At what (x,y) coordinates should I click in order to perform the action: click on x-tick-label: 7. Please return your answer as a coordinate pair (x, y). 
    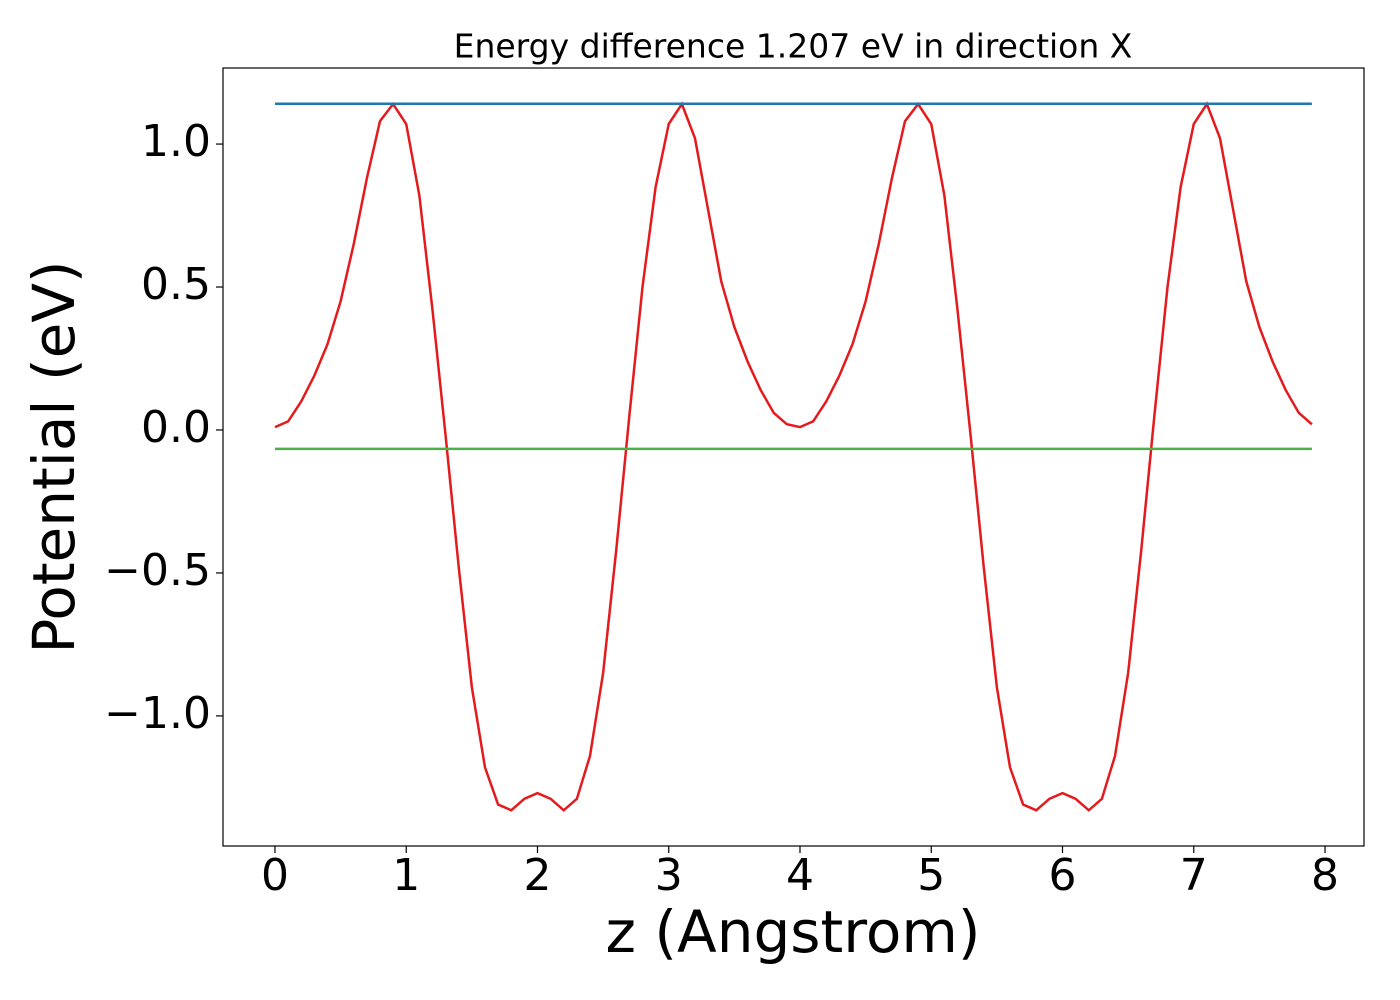
    Looking at the image, I should click on (1194, 875).